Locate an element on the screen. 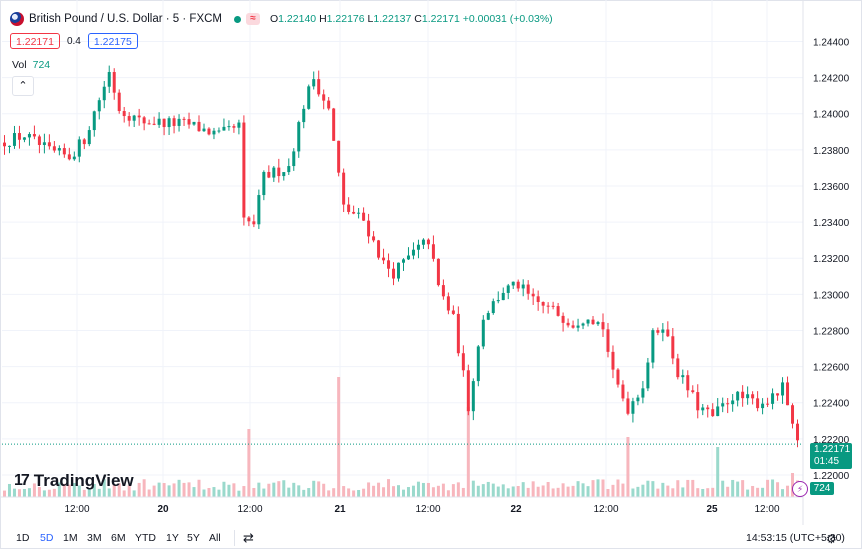 The image size is (863, 550). symbol-title: British Pound / U.S. Dollar · 5 · FXCM is located at coordinates (125, 19).